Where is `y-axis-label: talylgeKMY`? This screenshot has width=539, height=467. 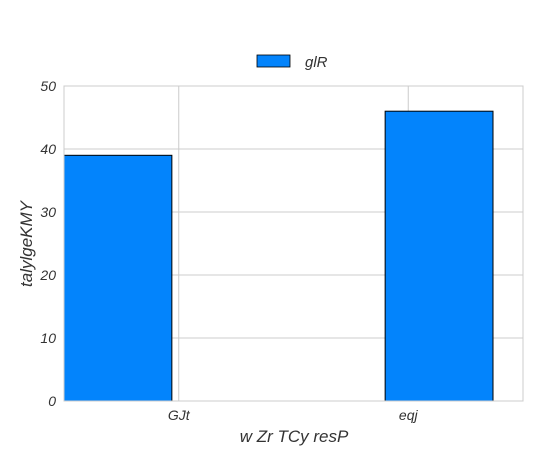
y-axis-label: talylgeKMY is located at coordinates (26, 243).